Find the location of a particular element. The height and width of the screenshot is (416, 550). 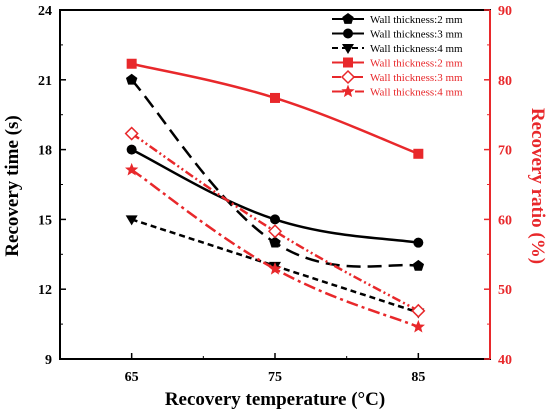

x-tick-label: 75 is located at coordinates (275, 377).